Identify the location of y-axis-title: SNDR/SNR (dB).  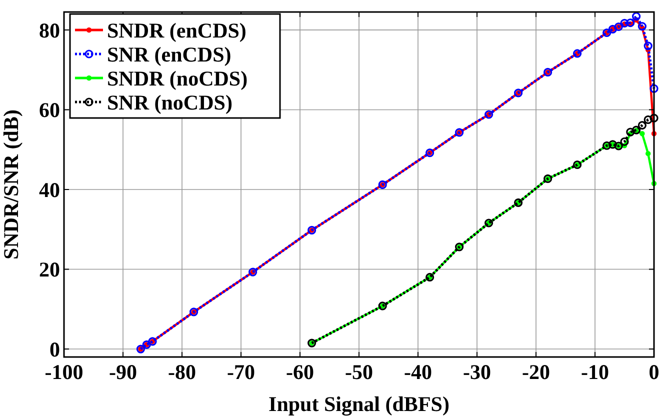
(11, 185).